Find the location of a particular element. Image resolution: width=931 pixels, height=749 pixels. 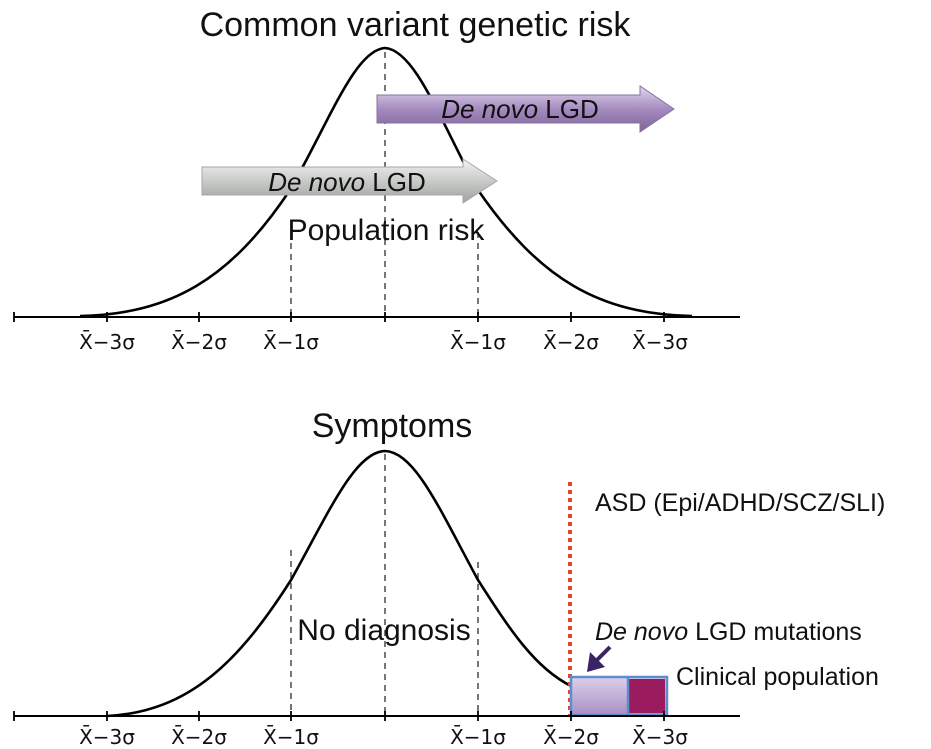

top-curve-label: Population risk is located at coordinates (387, 230).